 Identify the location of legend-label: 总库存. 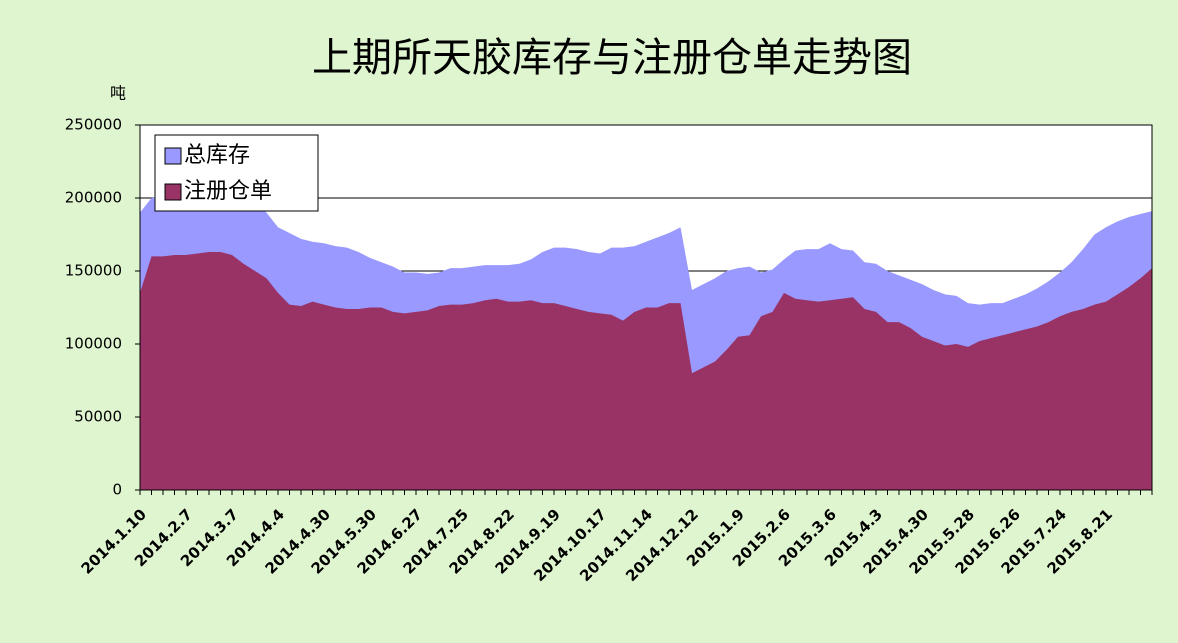
(217, 155).